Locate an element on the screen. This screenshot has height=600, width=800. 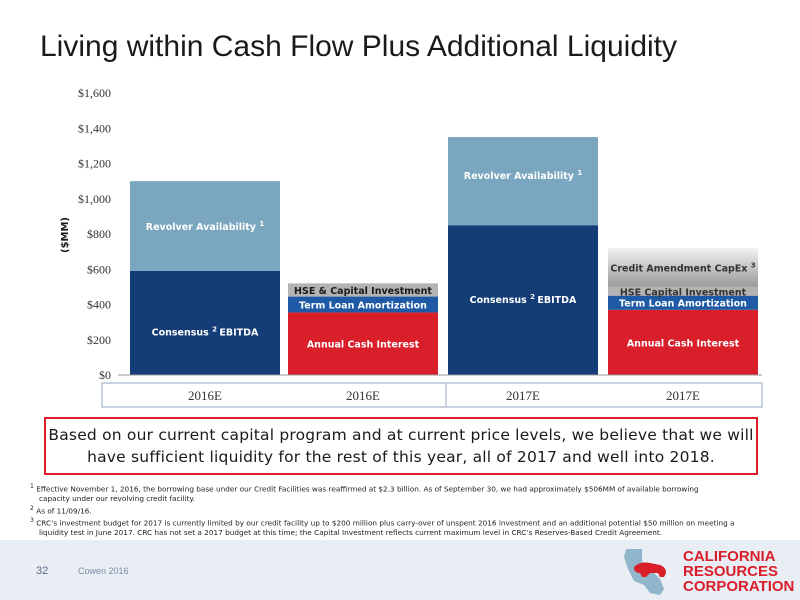
logo-line-2: RESOURCES is located at coordinates (731, 571).